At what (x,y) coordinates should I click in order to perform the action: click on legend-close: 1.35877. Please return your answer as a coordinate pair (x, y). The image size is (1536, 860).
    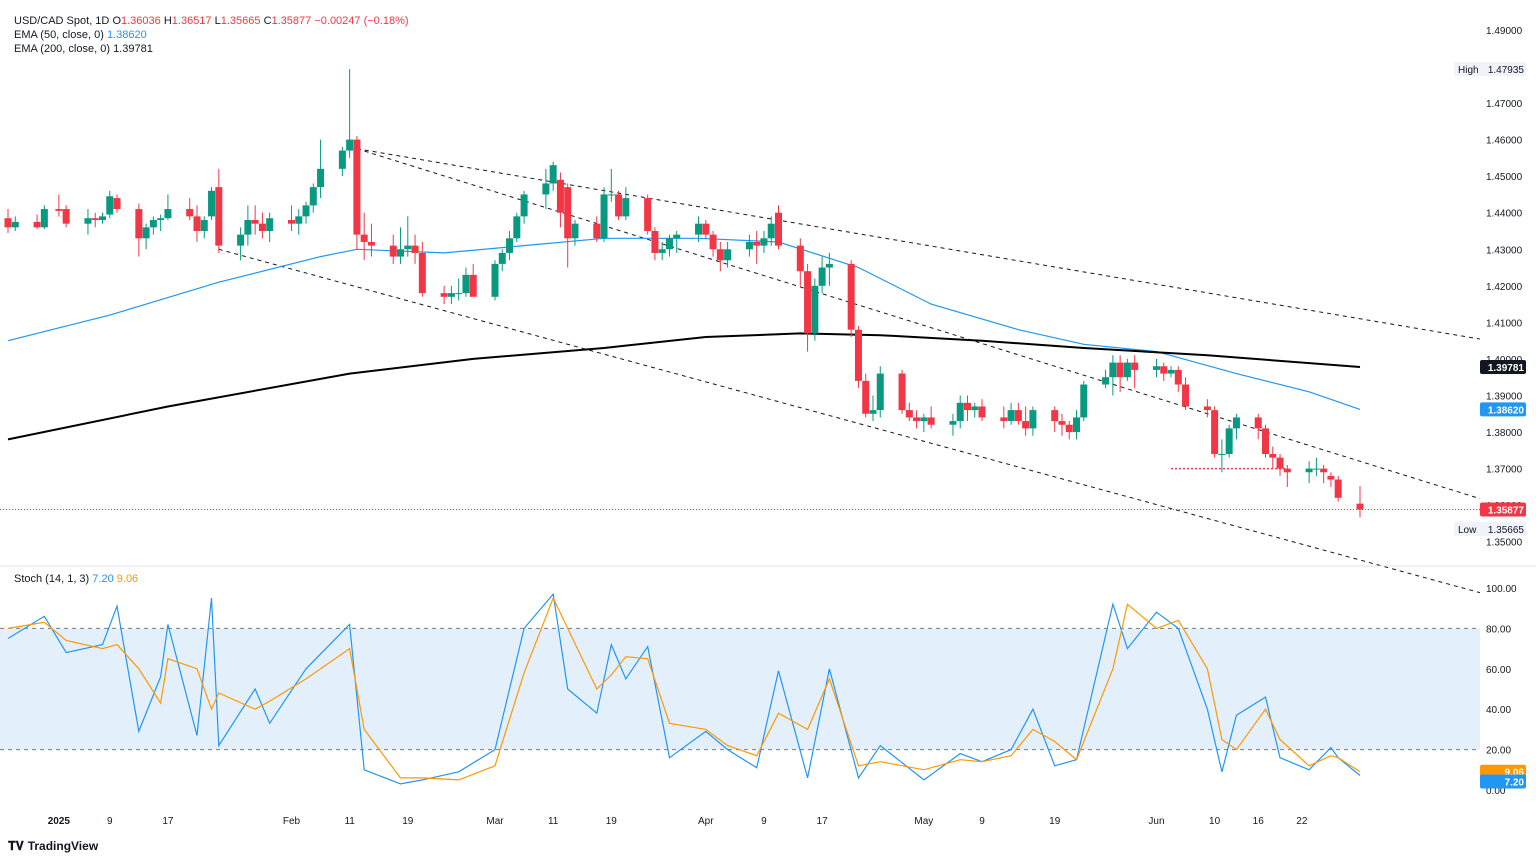
    Looking at the image, I should click on (291, 21).